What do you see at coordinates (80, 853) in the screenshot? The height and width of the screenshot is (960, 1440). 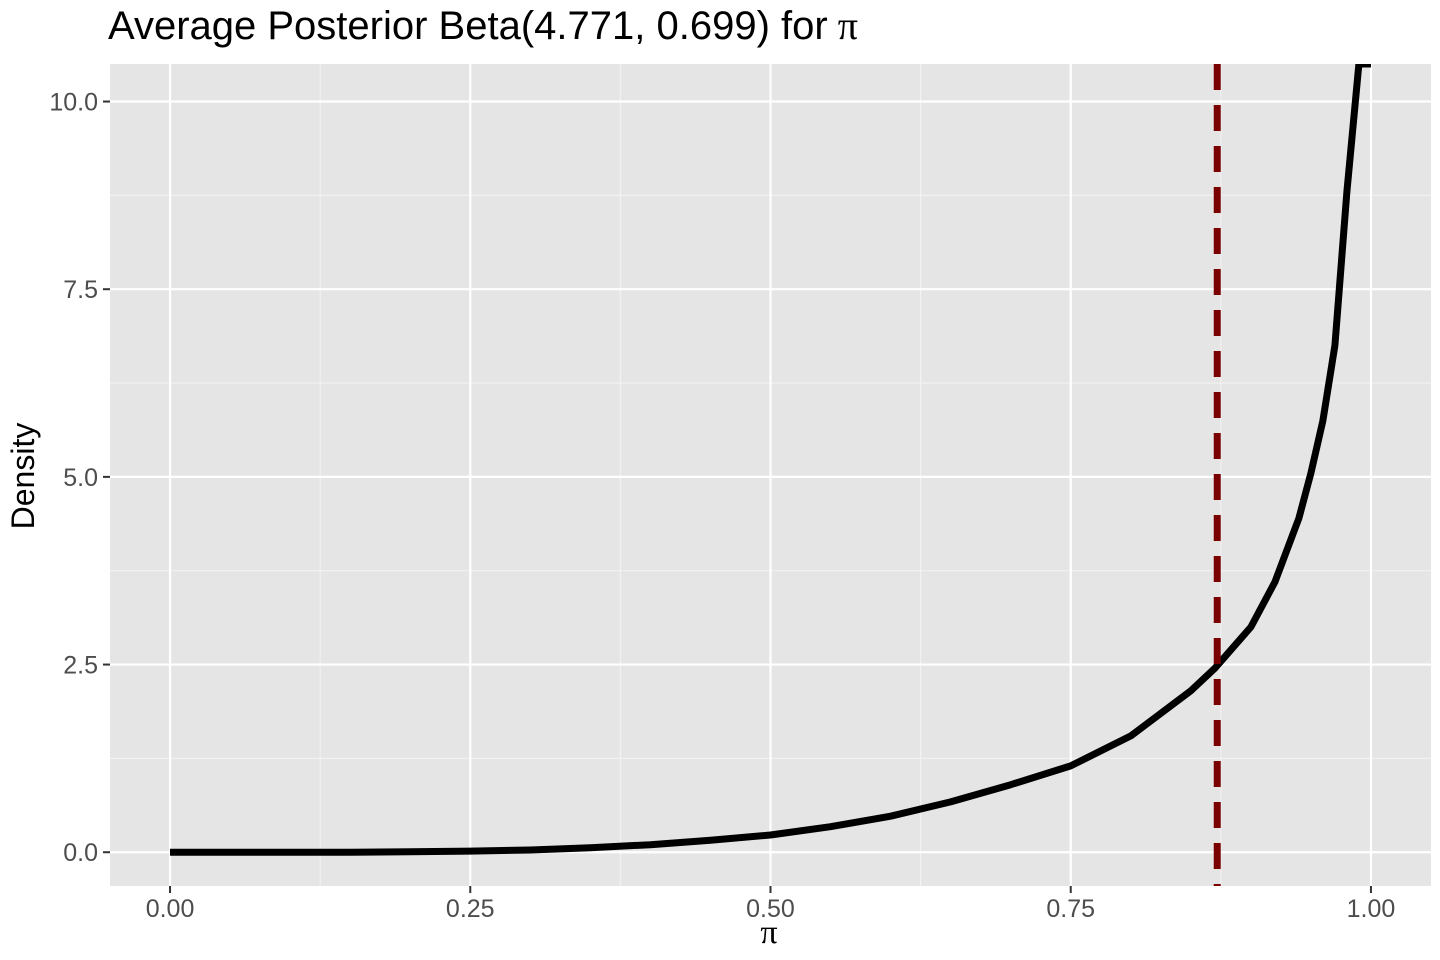 I see `y-tick-label: 0.0` at bounding box center [80, 853].